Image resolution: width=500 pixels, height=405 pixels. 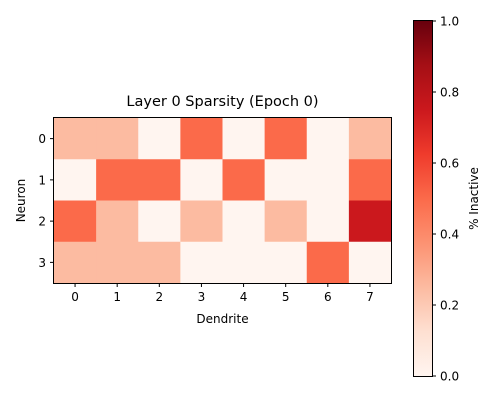 What do you see at coordinates (286, 139) in the screenshot?
I see `heatmap-cell-r0-c5` at bounding box center [286, 139].